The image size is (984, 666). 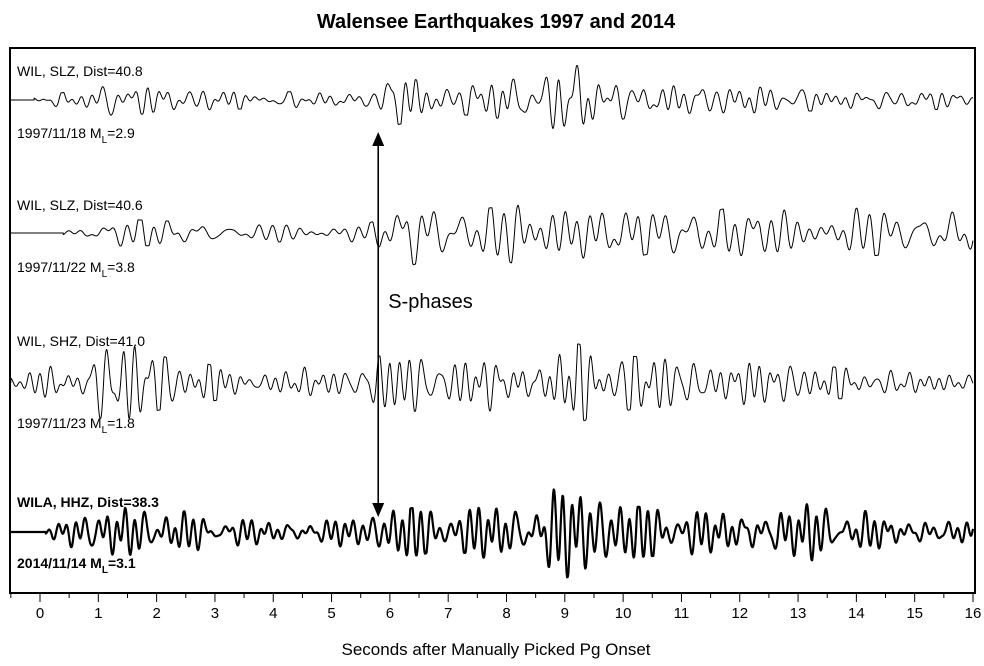 What do you see at coordinates (331, 613) in the screenshot?
I see `x-tick-label: 5` at bounding box center [331, 613].